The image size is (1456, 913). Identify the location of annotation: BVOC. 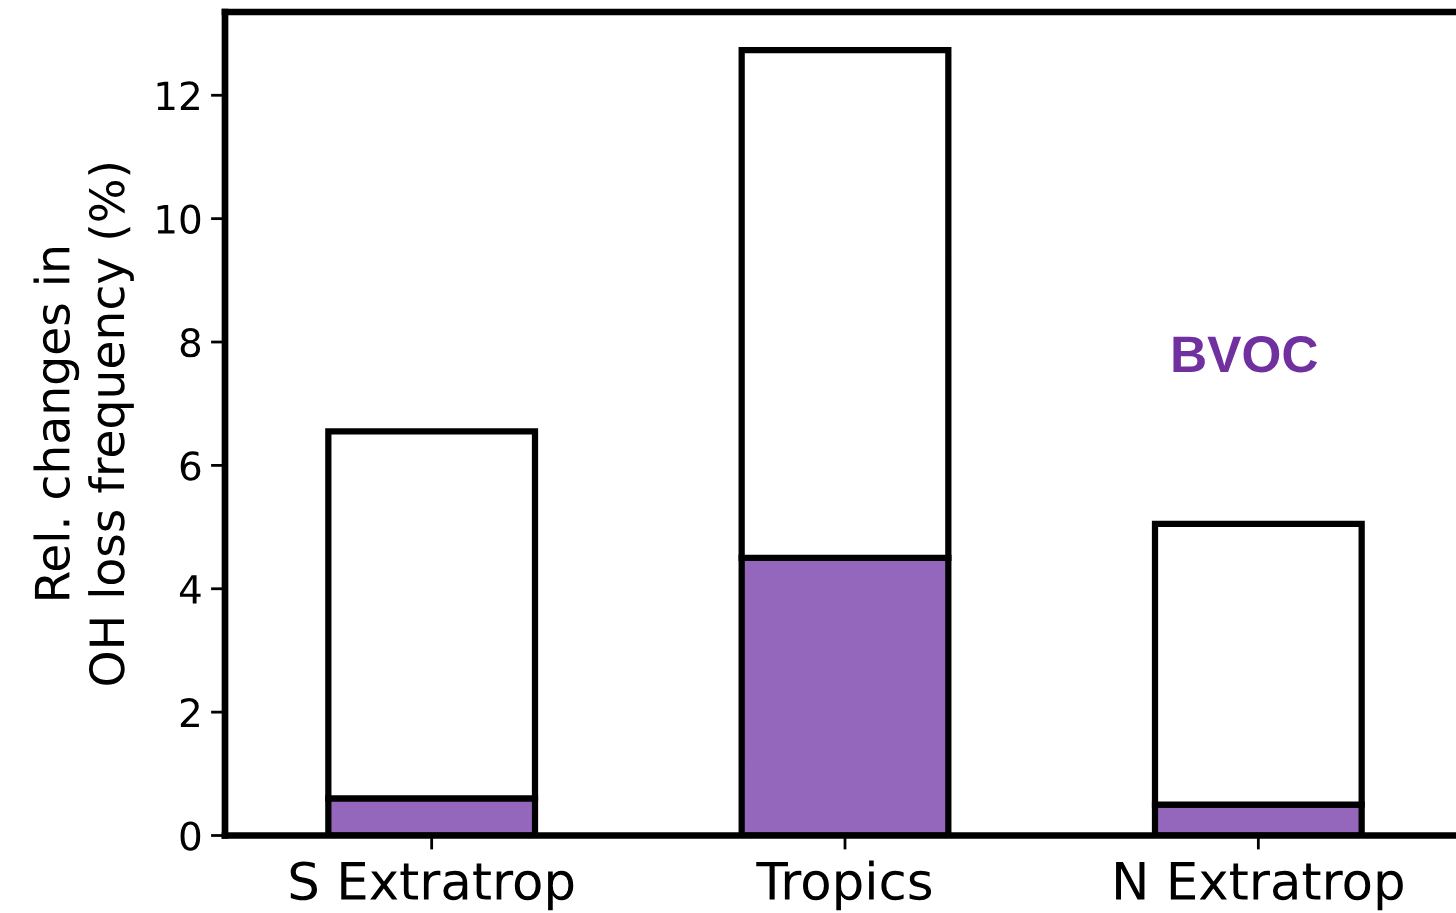
(1245, 354).